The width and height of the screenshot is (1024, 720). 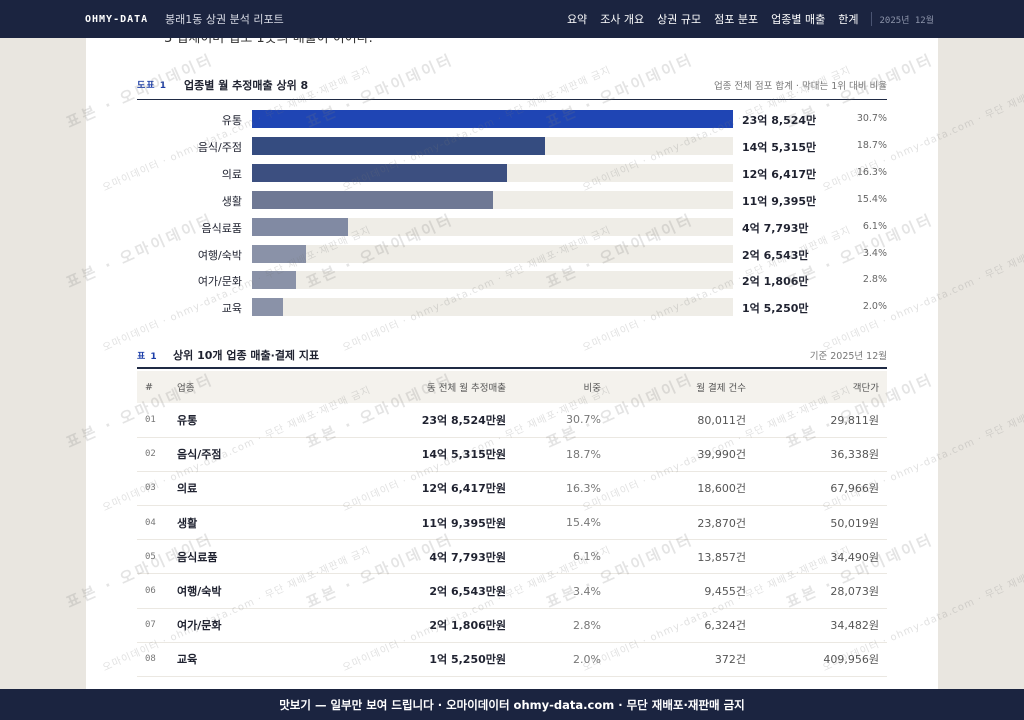 I want to click on cell-no: 02, so click(x=150, y=454).